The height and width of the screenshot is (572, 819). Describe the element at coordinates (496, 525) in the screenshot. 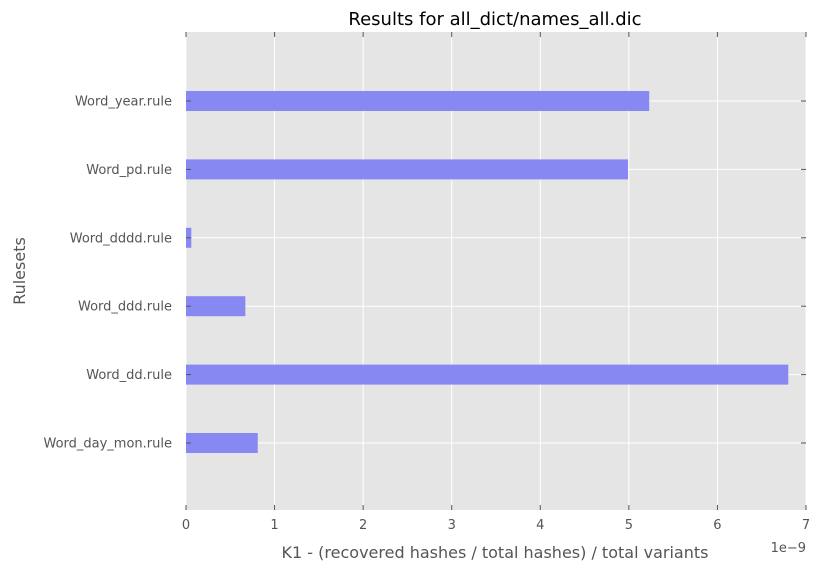

I see `x-tick-labels: 0 1 2 3 4 5 6 7` at that location.